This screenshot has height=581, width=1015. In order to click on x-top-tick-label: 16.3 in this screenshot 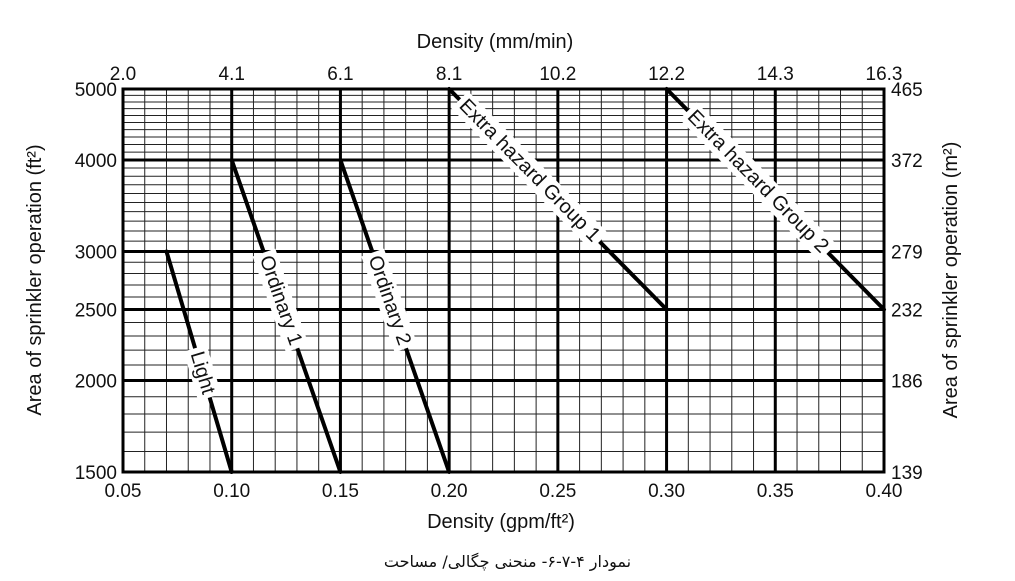, I will do `click(884, 74)`.